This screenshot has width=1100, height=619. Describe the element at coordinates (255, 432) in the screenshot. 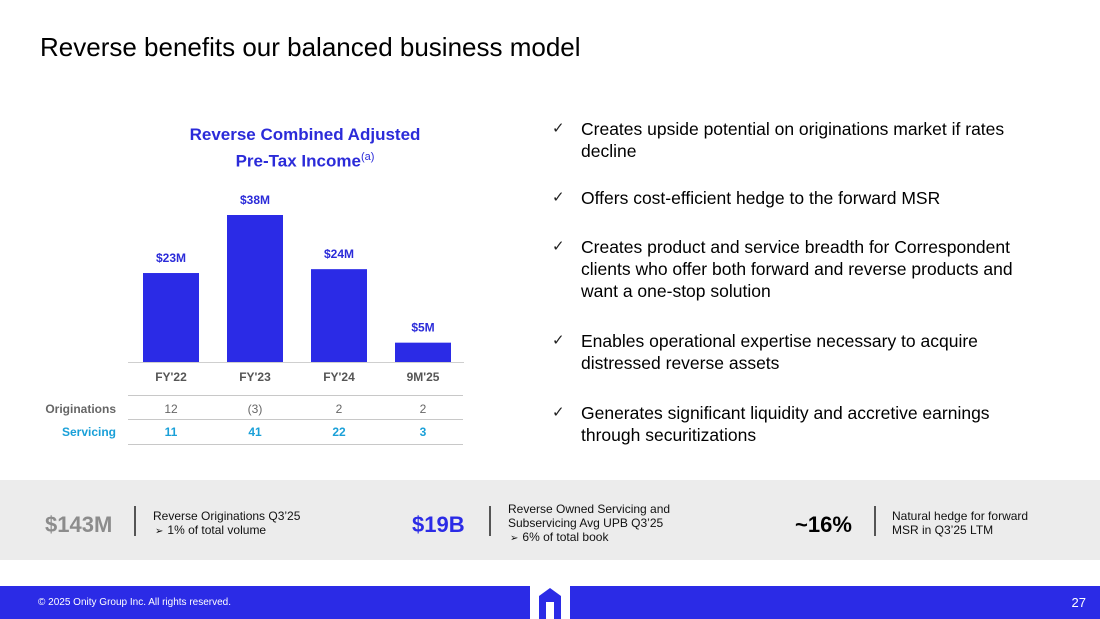

I see `table-cell: 41` at that location.